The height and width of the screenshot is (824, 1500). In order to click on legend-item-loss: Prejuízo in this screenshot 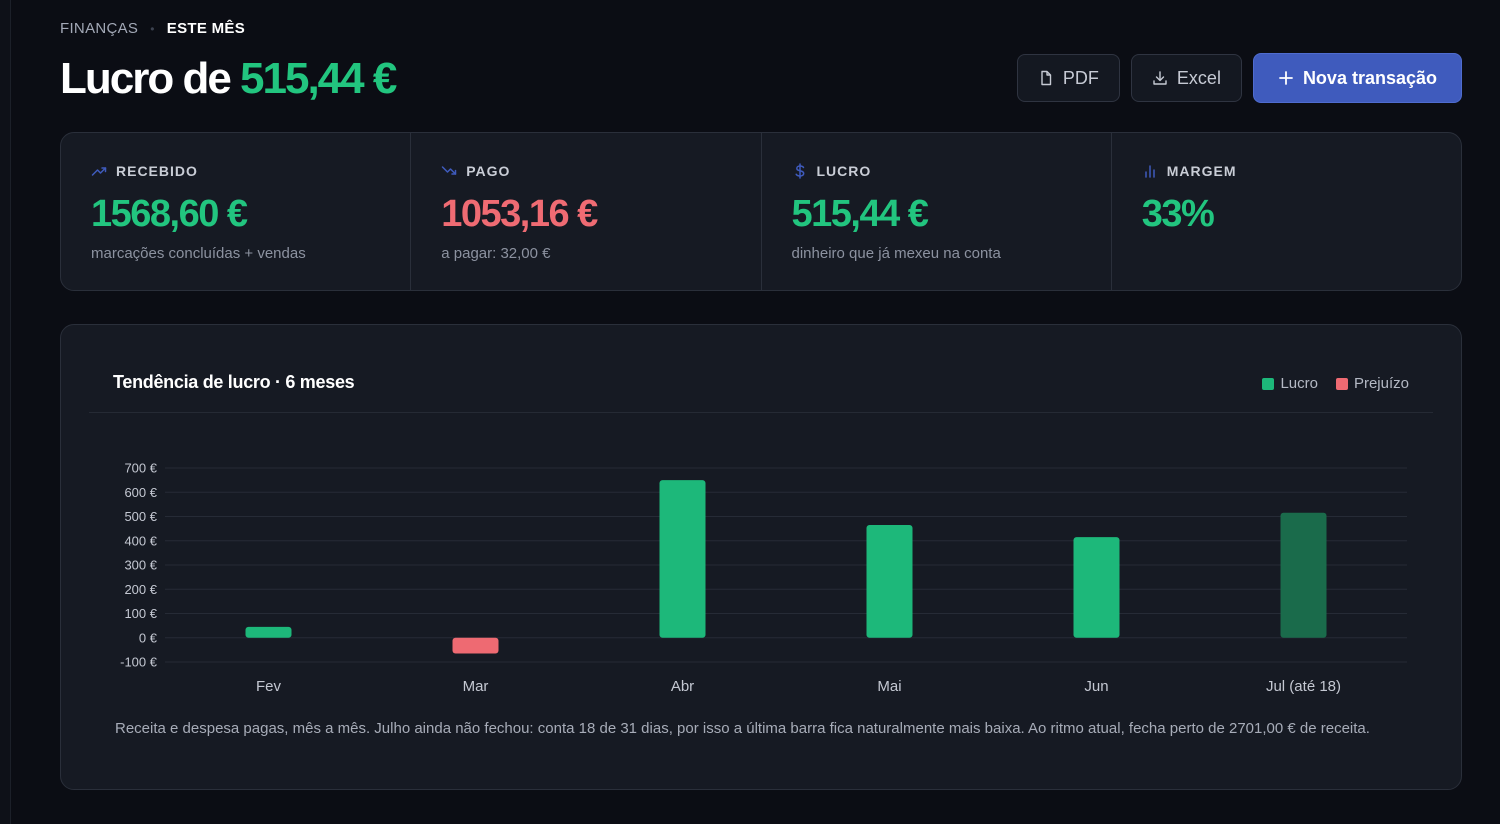, I will do `click(1372, 383)`.